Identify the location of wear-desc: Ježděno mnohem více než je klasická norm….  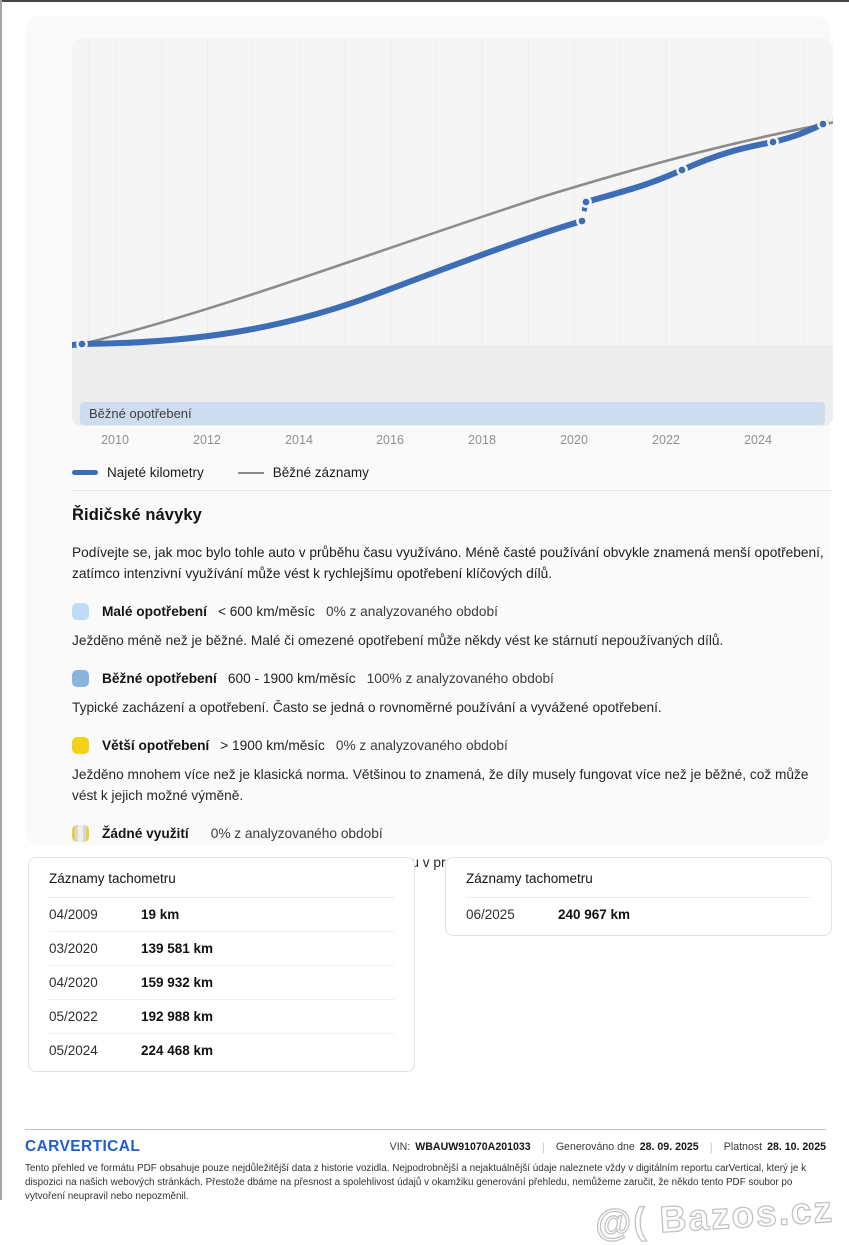
(440, 785).